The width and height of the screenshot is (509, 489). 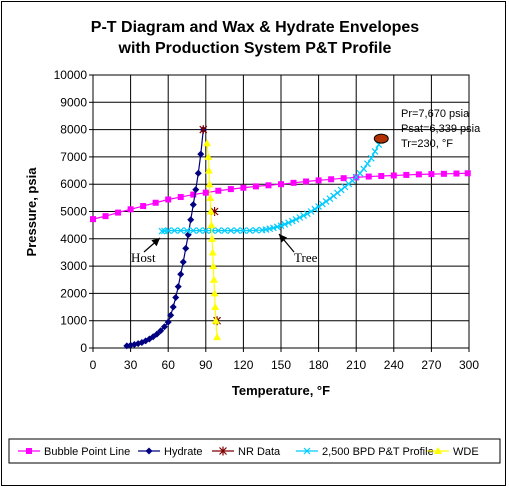 I want to click on legend-item-1: Hydrate, so click(x=170, y=452).